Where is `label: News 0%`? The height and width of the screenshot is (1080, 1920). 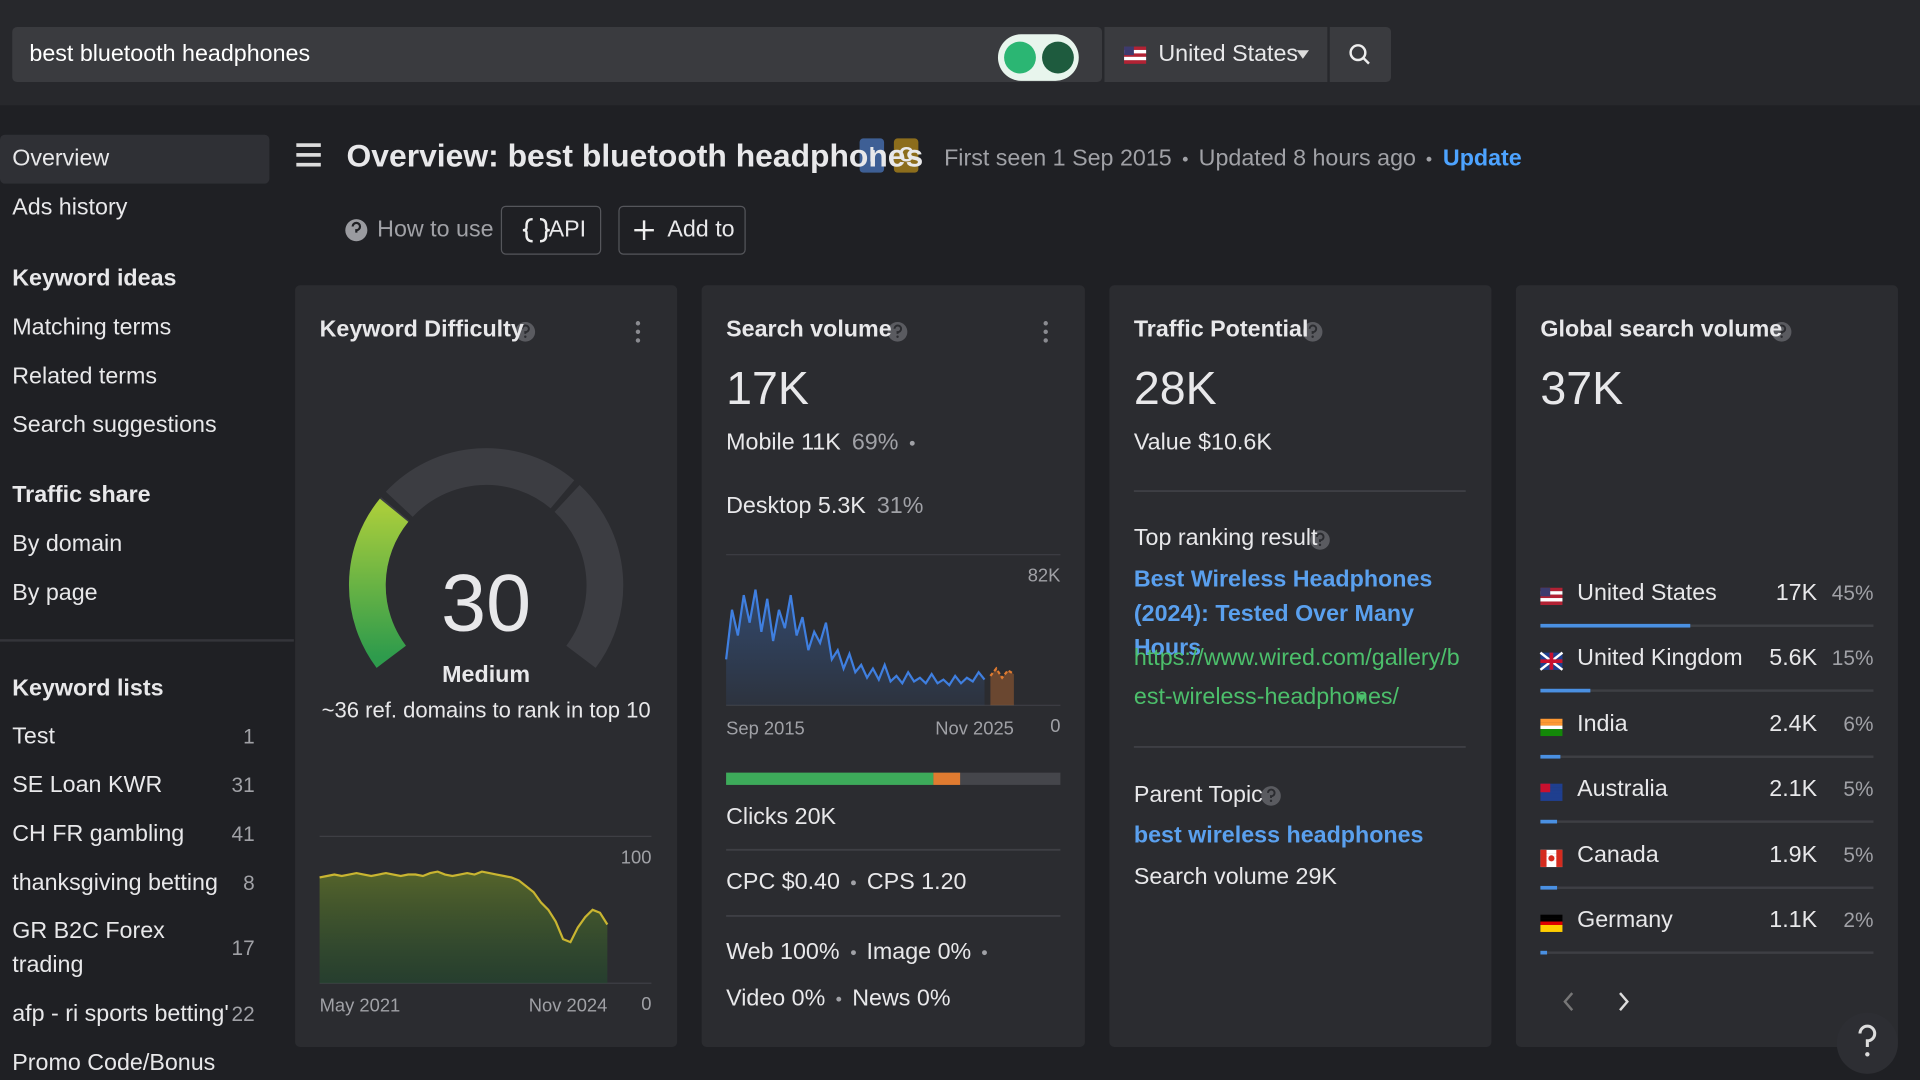 label: News 0% is located at coordinates (901, 998).